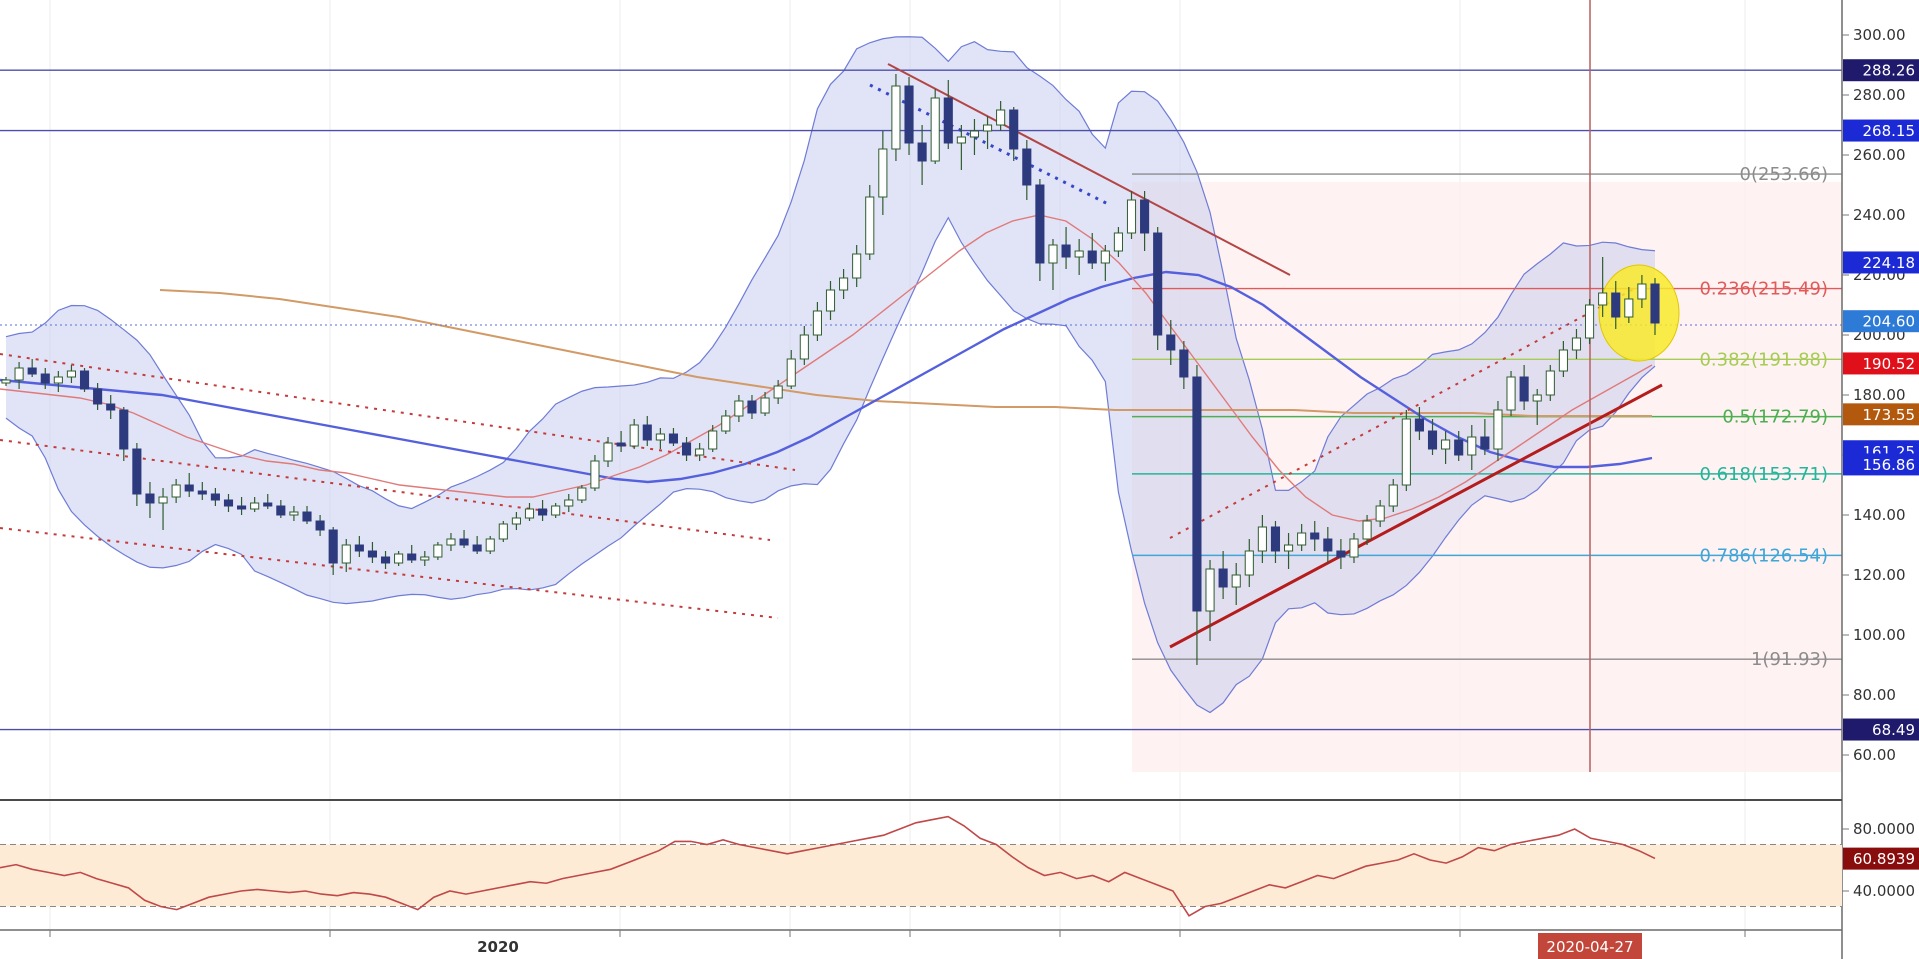 Image resolution: width=1919 pixels, height=959 pixels. I want to click on price-tick-3: 240.00, so click(1879, 215).